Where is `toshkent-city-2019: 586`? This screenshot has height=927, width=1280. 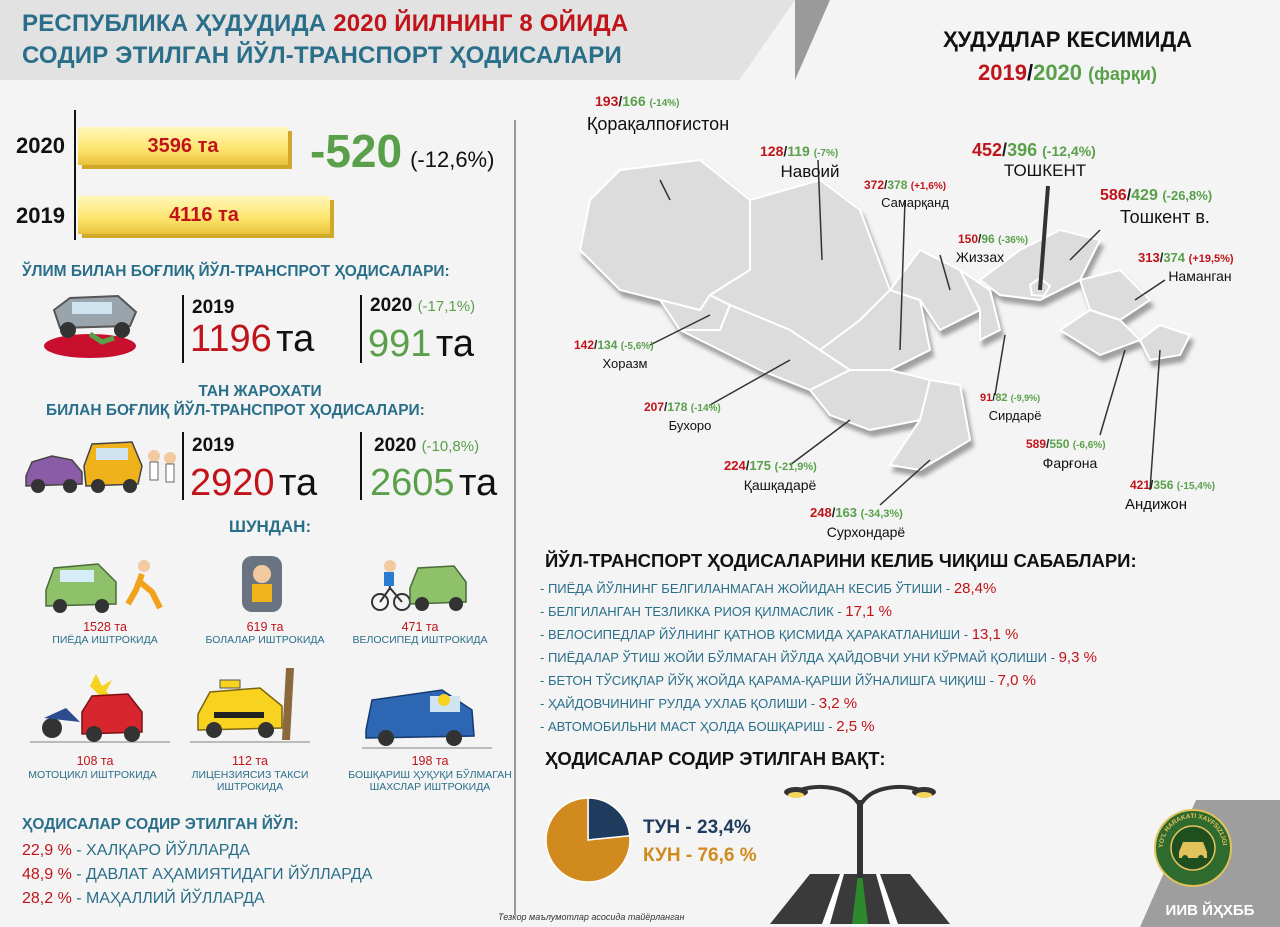 toshkent-city-2019: 586 is located at coordinates (1113, 195).